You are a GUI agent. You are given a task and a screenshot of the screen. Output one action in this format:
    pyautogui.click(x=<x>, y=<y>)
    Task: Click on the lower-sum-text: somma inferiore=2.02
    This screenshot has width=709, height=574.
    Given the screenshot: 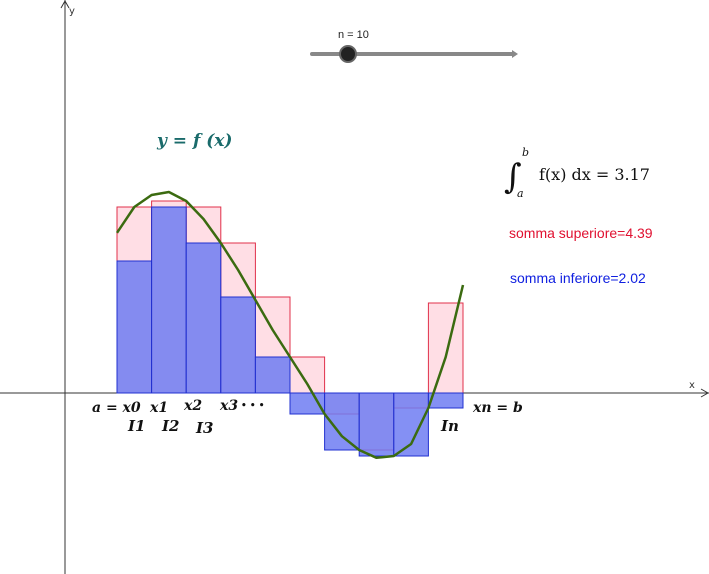 What is the action you would take?
    pyautogui.click(x=578, y=278)
    